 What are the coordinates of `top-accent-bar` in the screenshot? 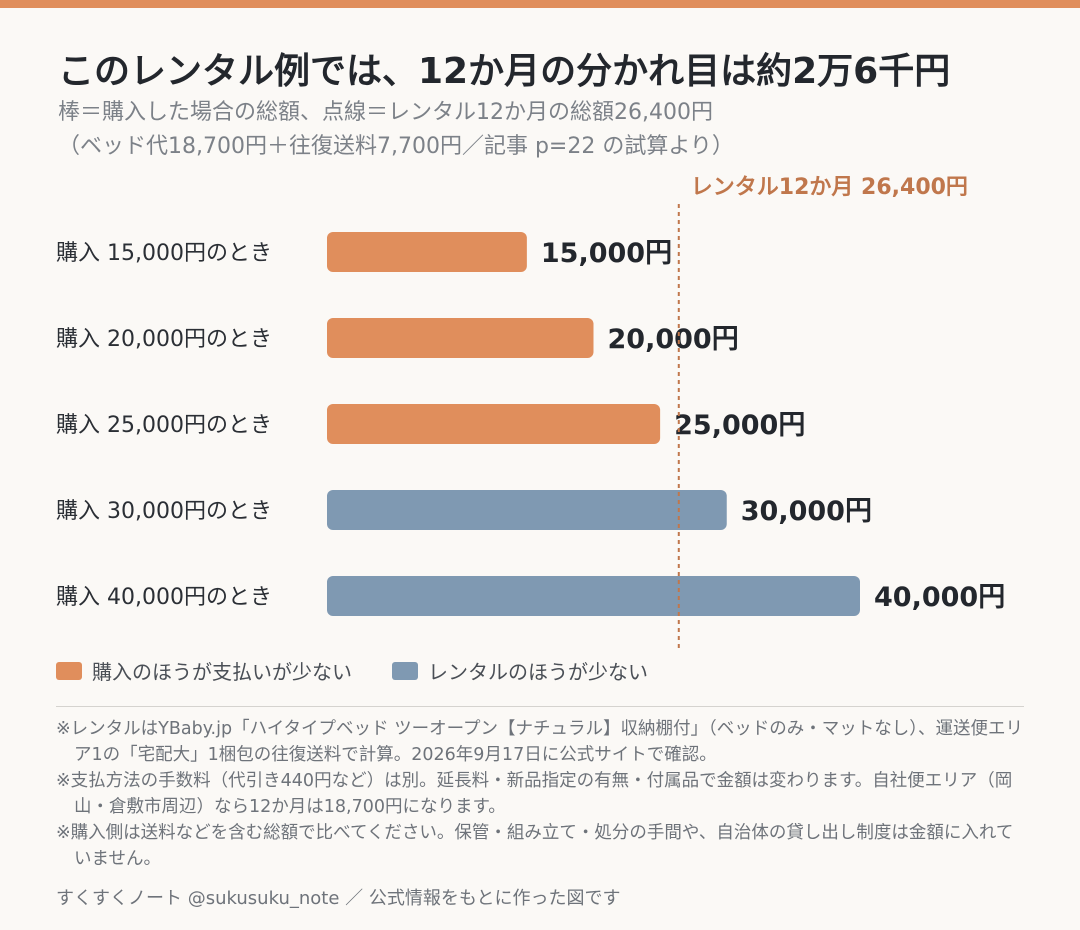 It's located at (540, 4).